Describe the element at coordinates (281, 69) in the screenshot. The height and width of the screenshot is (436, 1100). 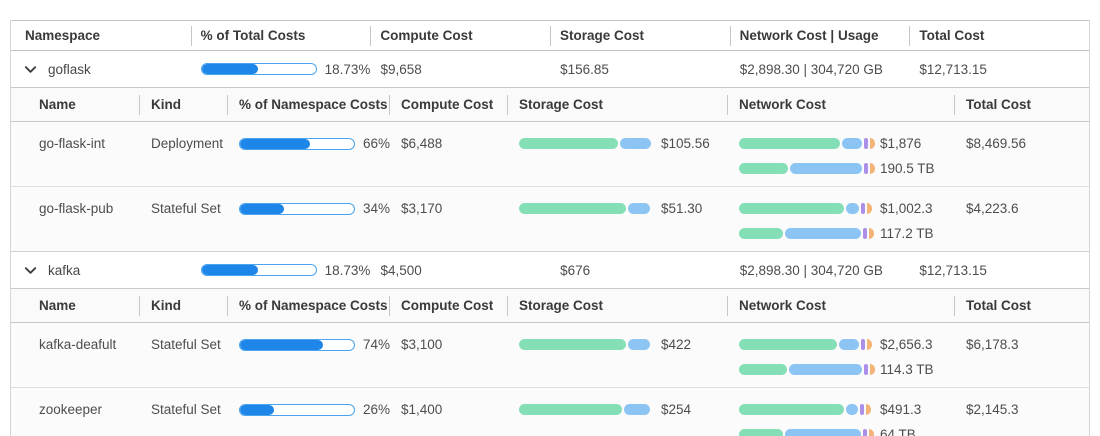
I see `namespace-pct-cell: 18.73%` at that location.